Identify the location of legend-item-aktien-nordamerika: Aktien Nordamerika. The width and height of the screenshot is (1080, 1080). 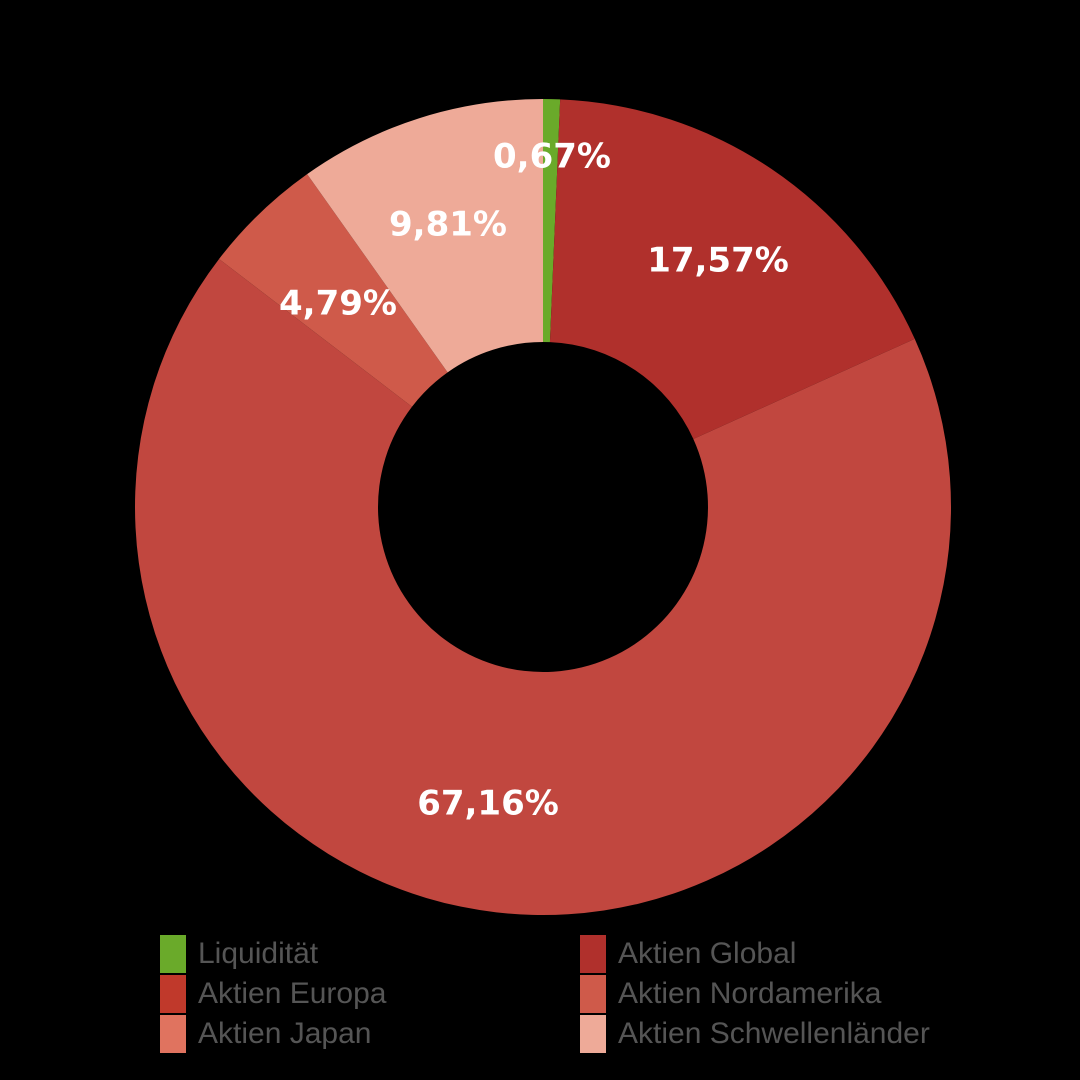
(770, 994).